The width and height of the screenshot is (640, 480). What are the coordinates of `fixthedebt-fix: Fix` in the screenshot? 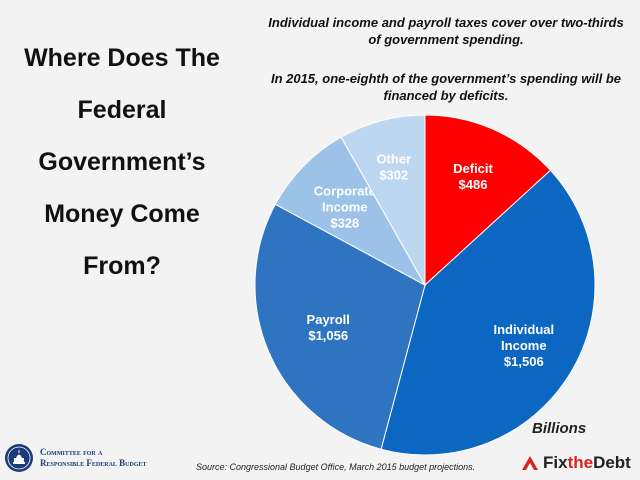 It's located at (555, 462).